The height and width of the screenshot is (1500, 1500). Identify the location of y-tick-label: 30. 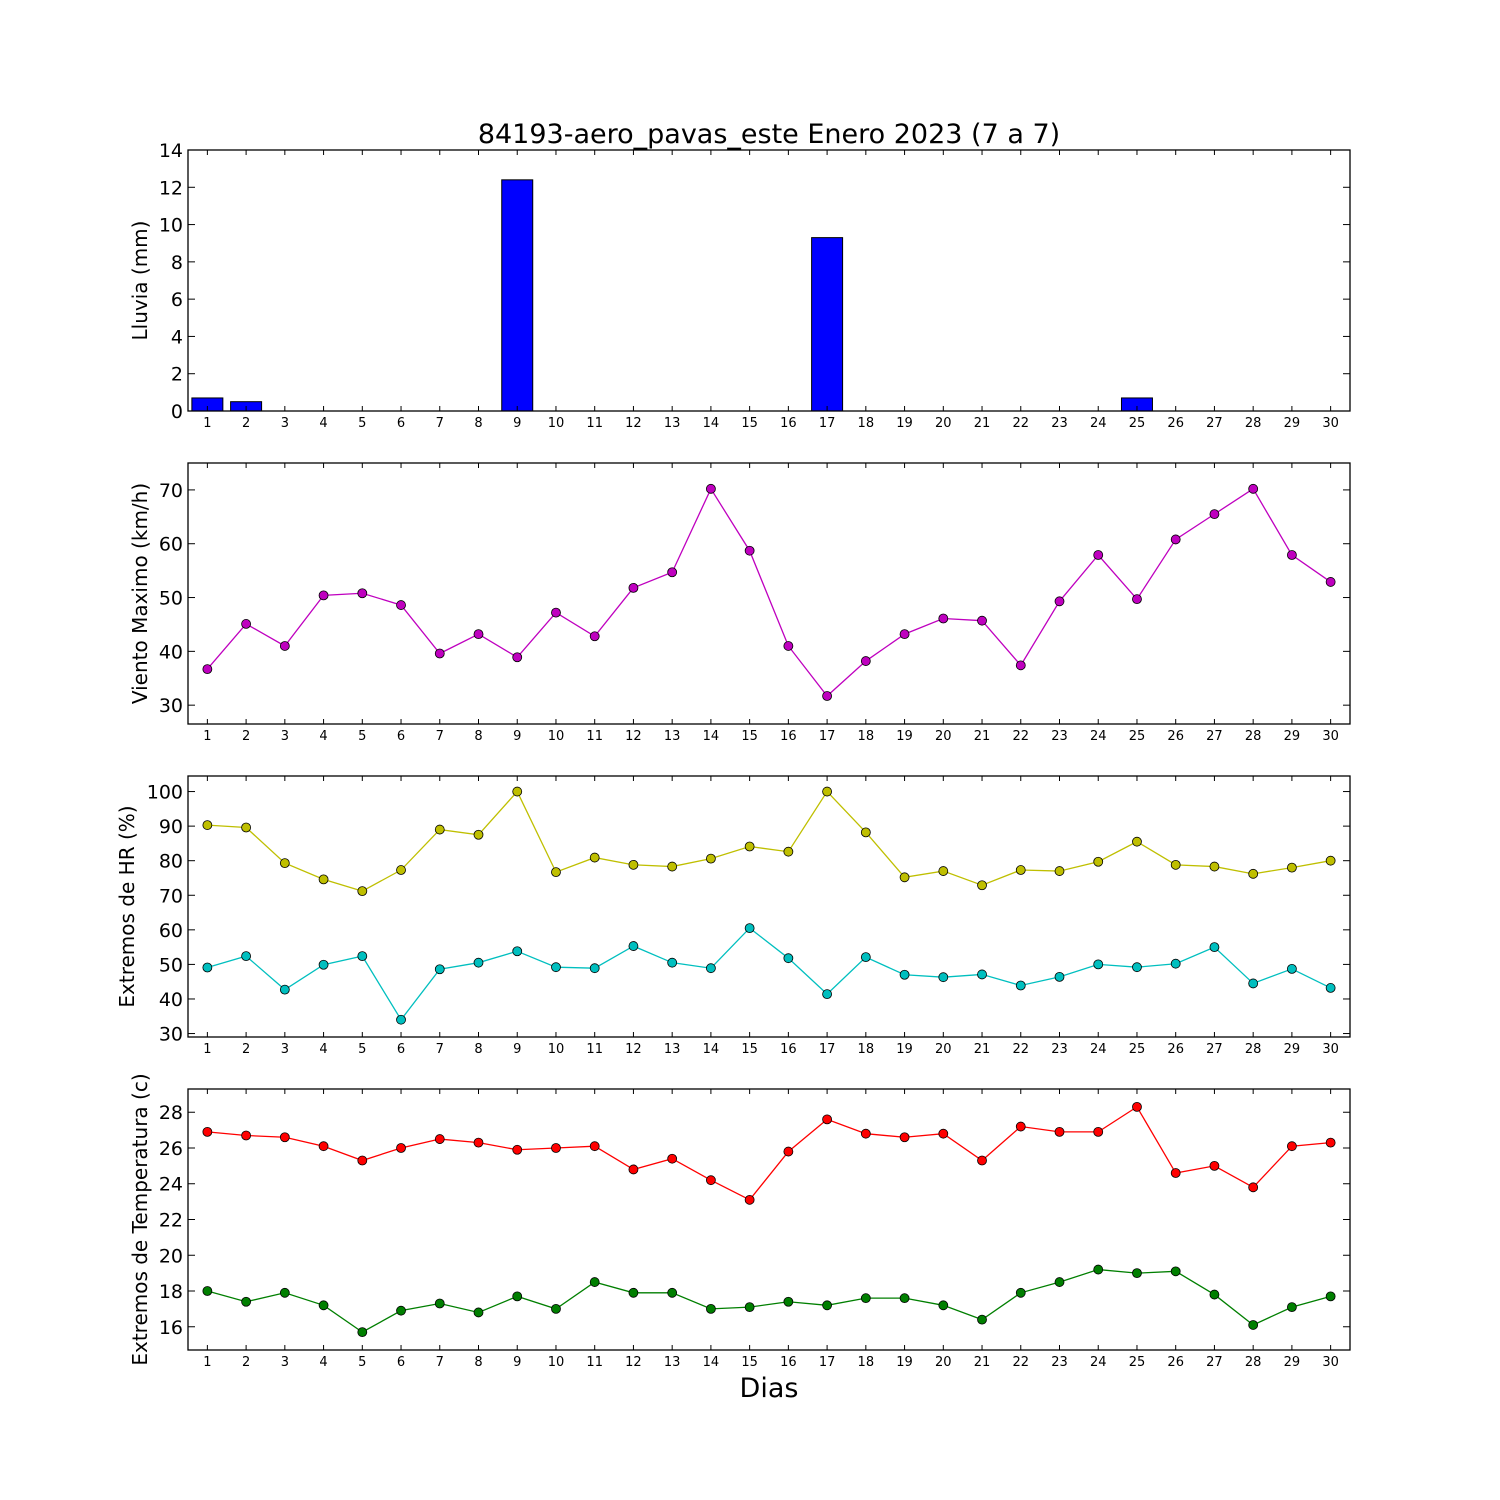
(171, 1035).